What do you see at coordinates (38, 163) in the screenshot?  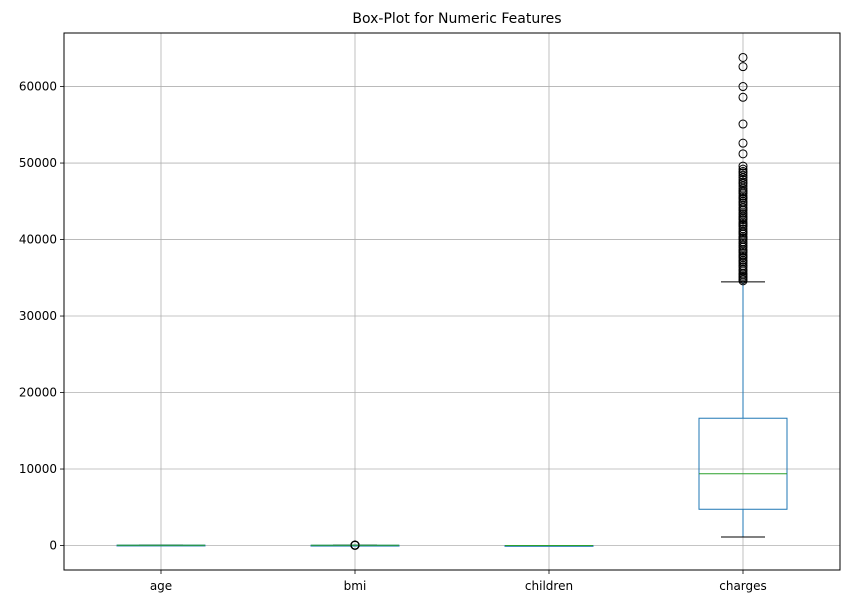 I see `y-tick-label: 50000` at bounding box center [38, 163].